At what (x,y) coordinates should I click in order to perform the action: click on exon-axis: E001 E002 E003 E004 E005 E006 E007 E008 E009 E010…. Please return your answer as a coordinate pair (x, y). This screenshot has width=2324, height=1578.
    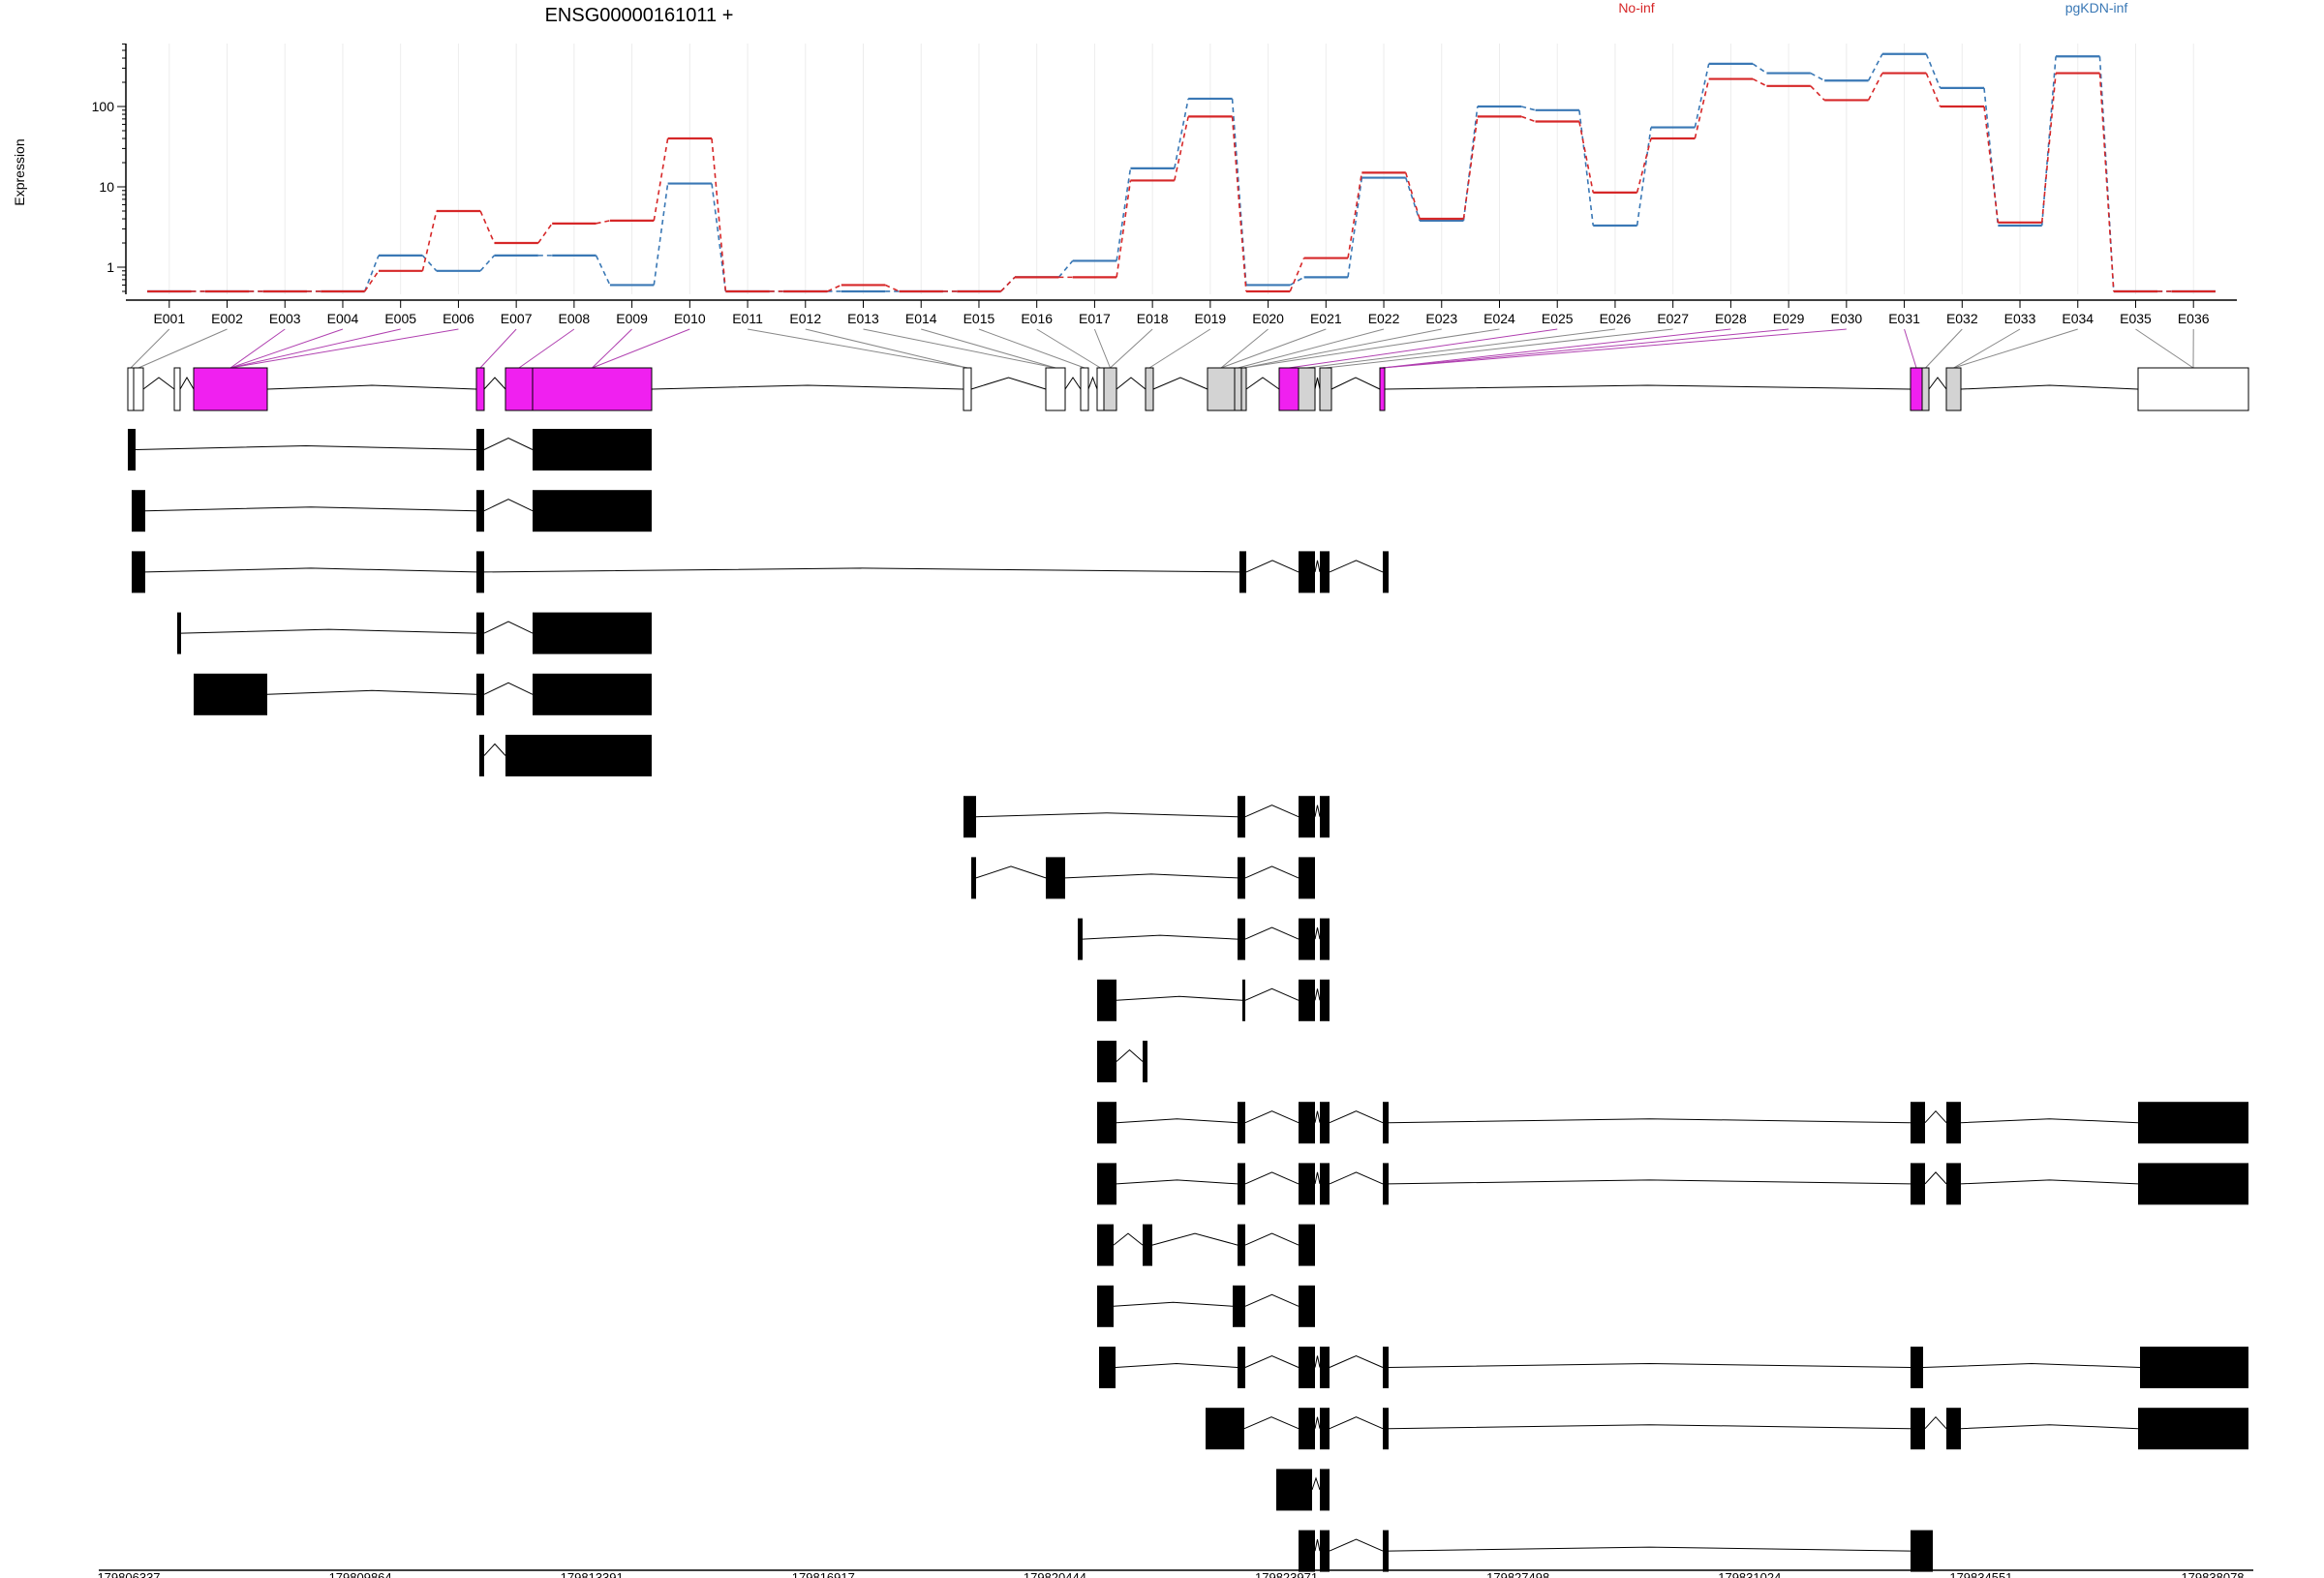
    Looking at the image, I should click on (1182, 312).